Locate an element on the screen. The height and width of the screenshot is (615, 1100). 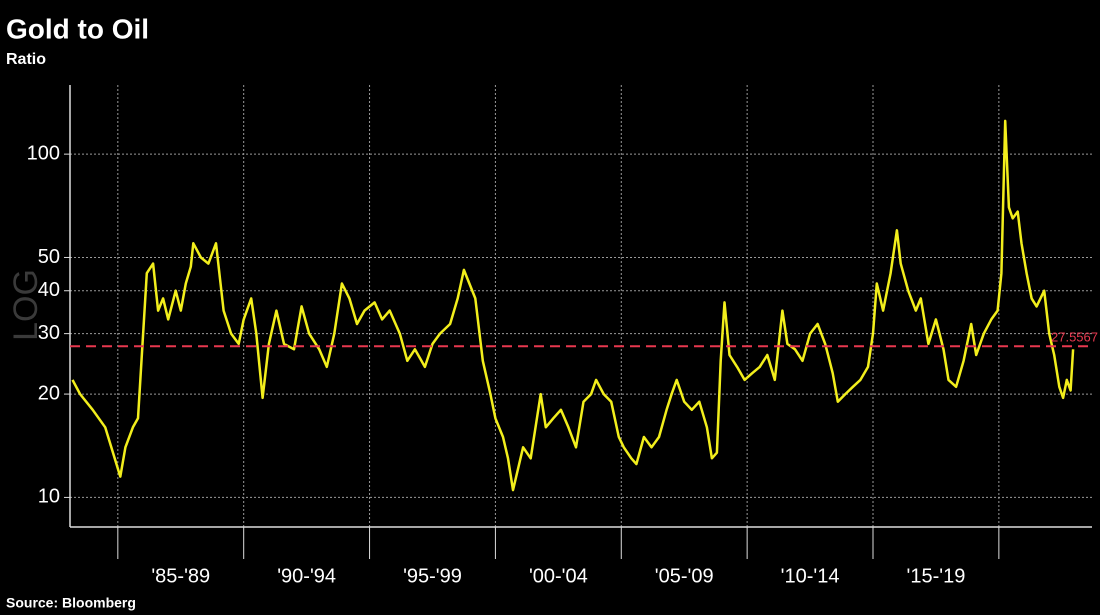
x-period-label: '15-'19 is located at coordinates (936, 576).